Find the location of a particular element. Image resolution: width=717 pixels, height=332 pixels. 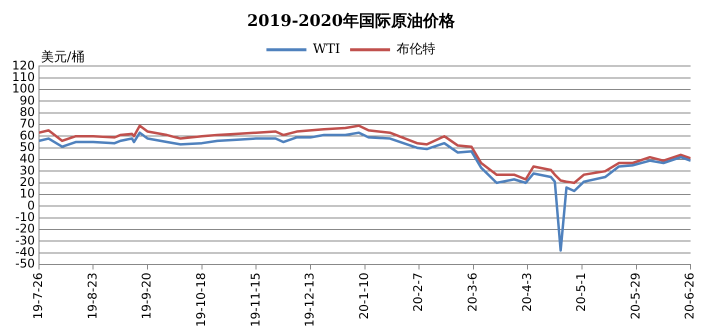

y-tick-label: -10 is located at coordinates (25, 217).